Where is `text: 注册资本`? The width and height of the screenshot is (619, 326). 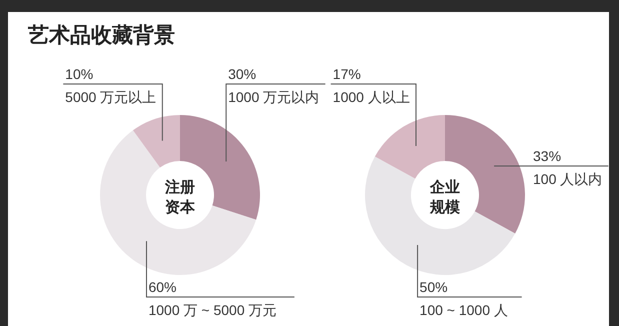 text: 注册资本 is located at coordinates (180, 197).